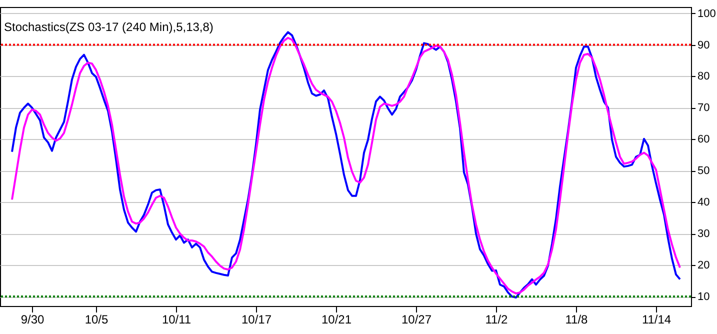 Image resolution: width=717 pixels, height=334 pixels. What do you see at coordinates (657, 319) in the screenshot?
I see `x-tick-label: 11/14` at bounding box center [657, 319].